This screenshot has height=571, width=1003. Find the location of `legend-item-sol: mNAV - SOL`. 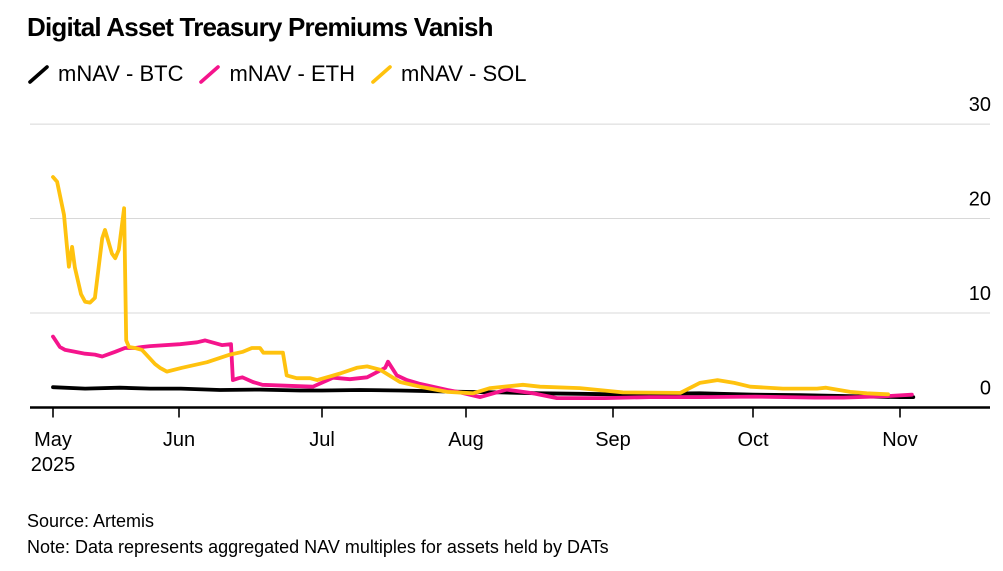

legend-item-sol: mNAV - SOL is located at coordinates (448, 74).